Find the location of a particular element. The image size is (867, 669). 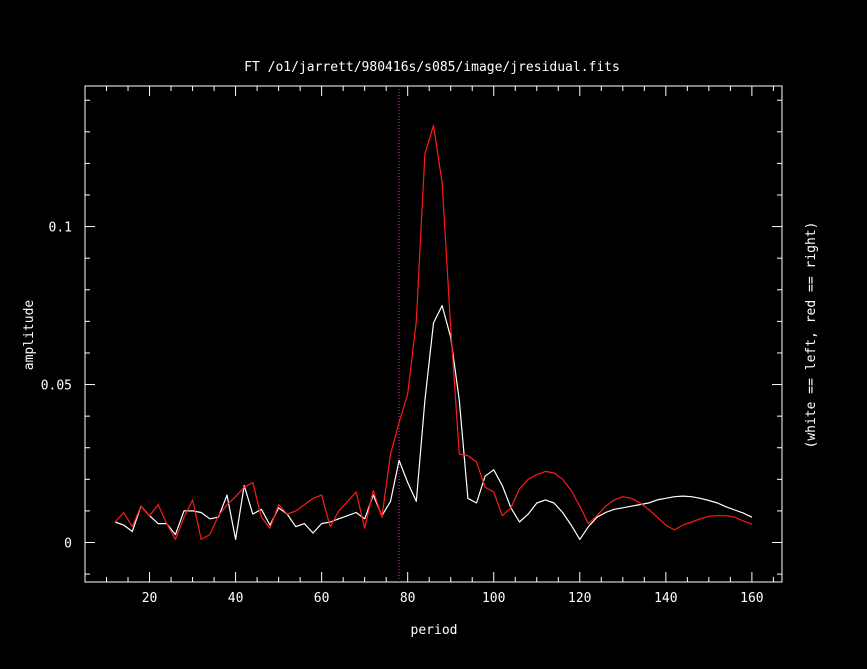

x-tick-label: 20 is located at coordinates (150, 598).